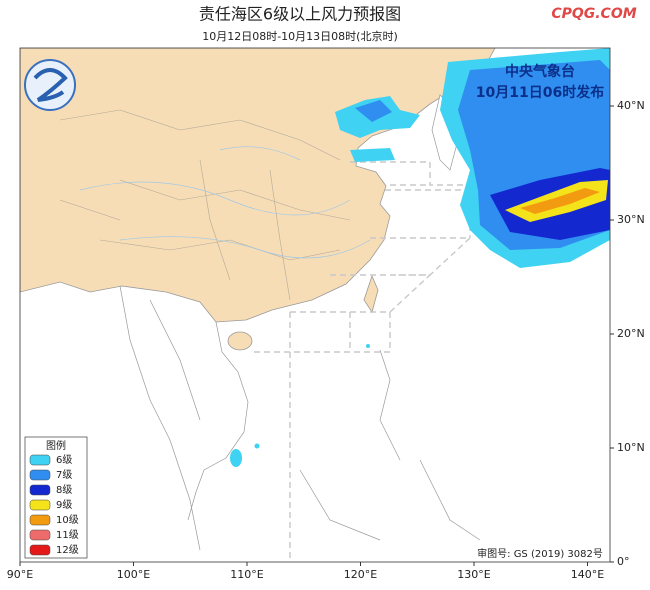 Image resolution: width=650 pixels, height=590 pixels. What do you see at coordinates (133, 574) in the screenshot?
I see `lon-tick-label: 100°E` at bounding box center [133, 574].